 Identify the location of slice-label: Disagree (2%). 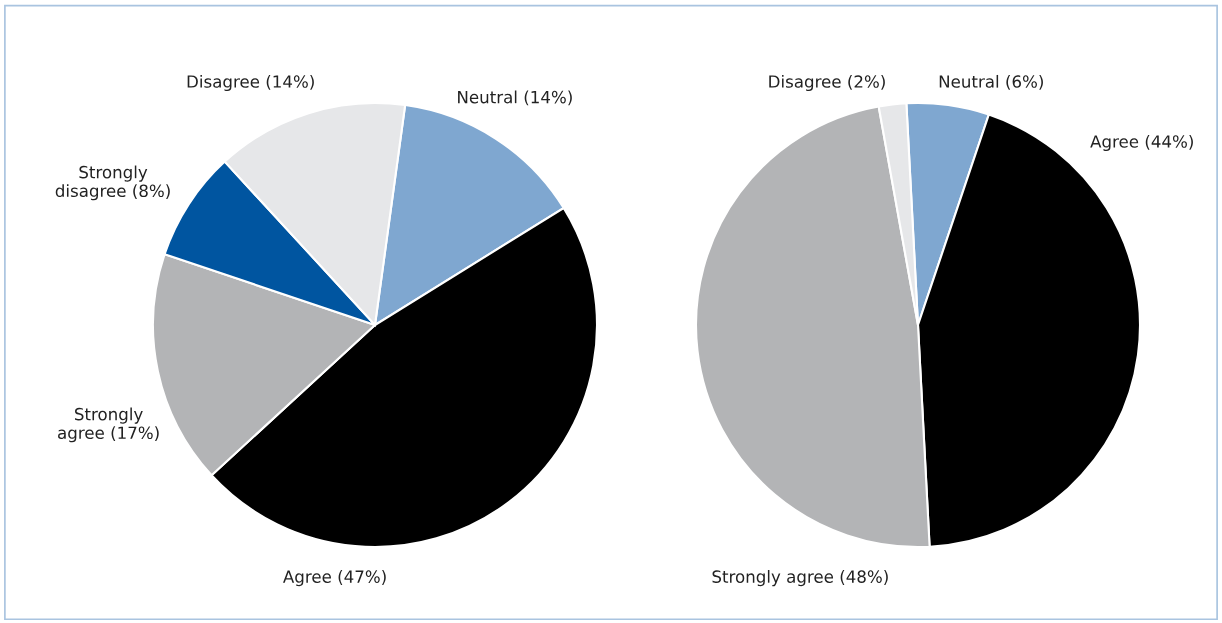
(827, 83).